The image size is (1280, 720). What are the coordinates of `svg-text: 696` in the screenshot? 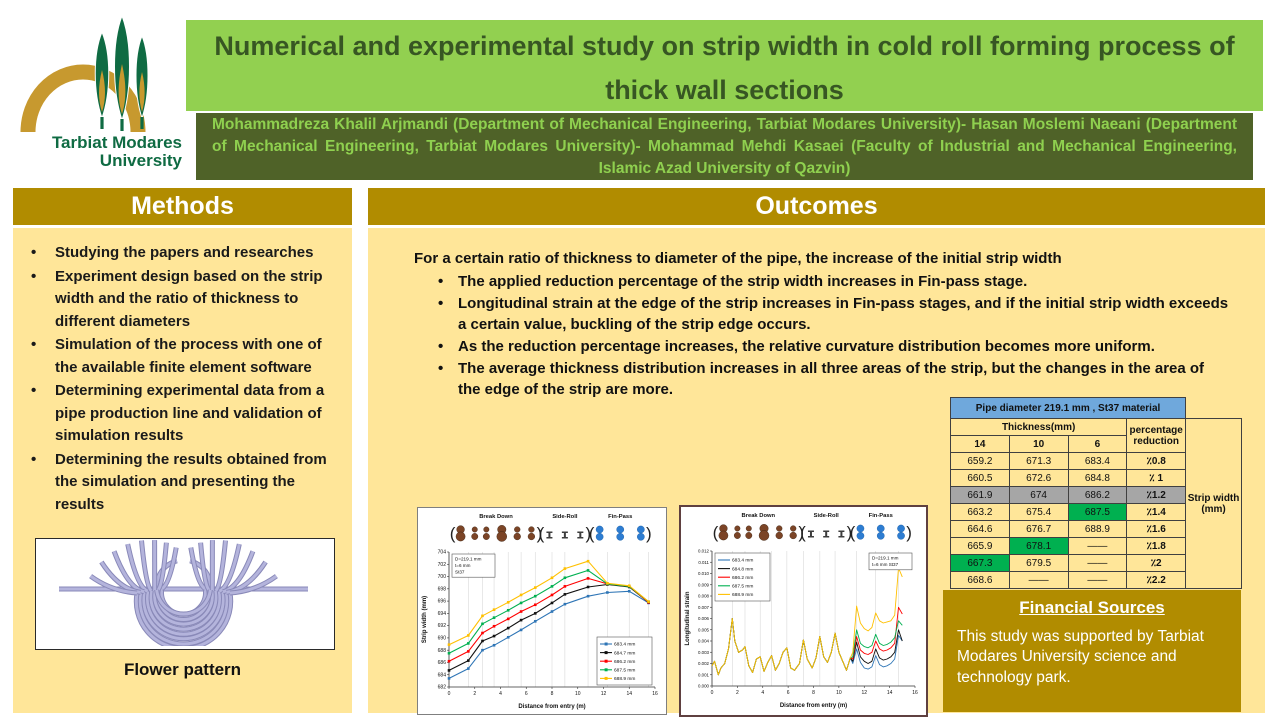 It's located at (442, 602).